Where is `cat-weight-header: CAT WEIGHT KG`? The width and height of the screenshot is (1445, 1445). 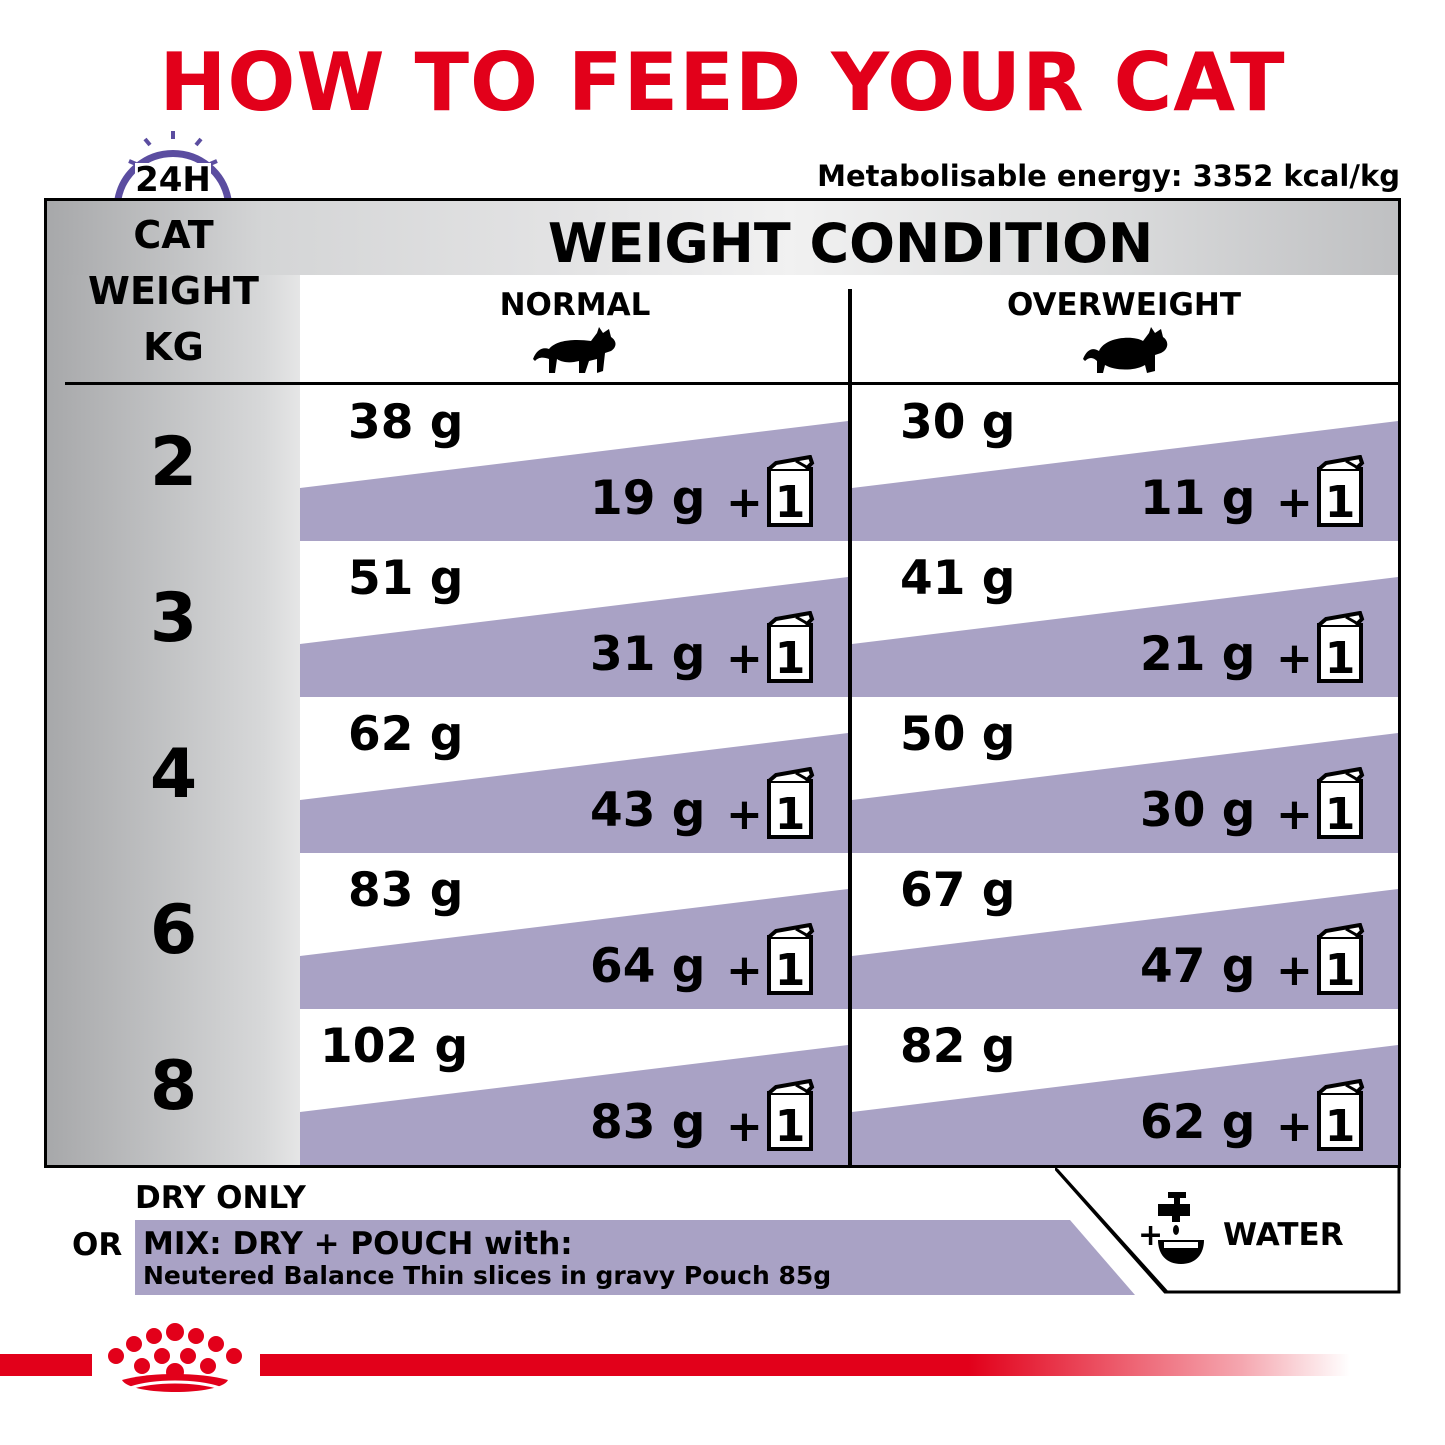
cat-weight-header: CAT WEIGHT KG is located at coordinates (173, 291).